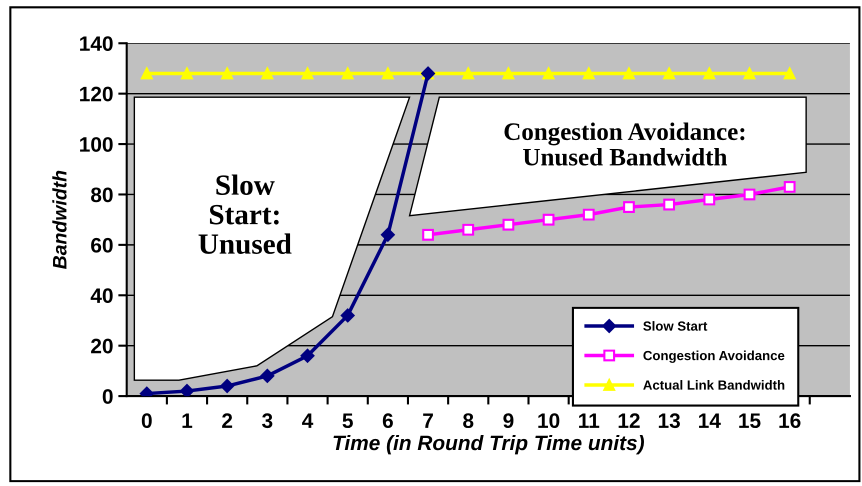 The image size is (862, 486). I want to click on x-tick-label: 14, so click(710, 421).